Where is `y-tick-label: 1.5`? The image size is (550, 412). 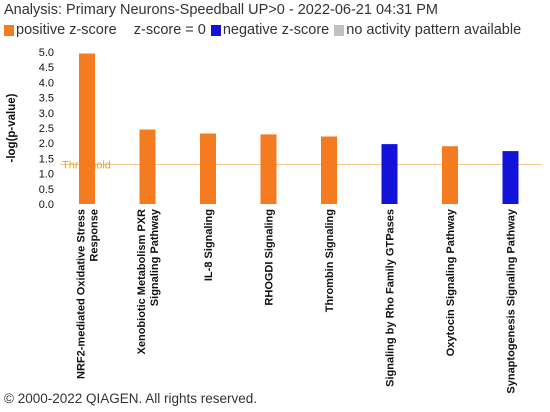 y-tick-label: 1.5 is located at coordinates (46, 159).